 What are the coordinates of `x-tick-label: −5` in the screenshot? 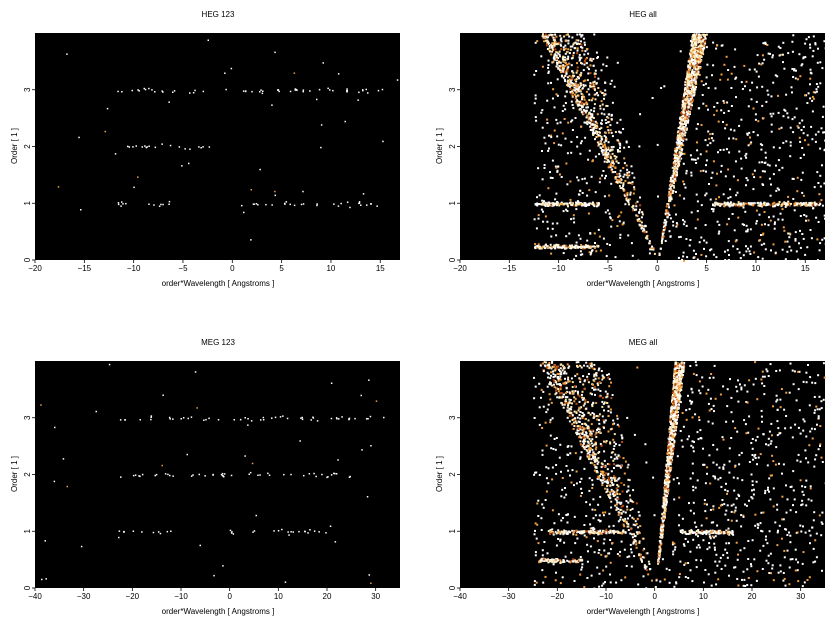 It's located at (608, 268).